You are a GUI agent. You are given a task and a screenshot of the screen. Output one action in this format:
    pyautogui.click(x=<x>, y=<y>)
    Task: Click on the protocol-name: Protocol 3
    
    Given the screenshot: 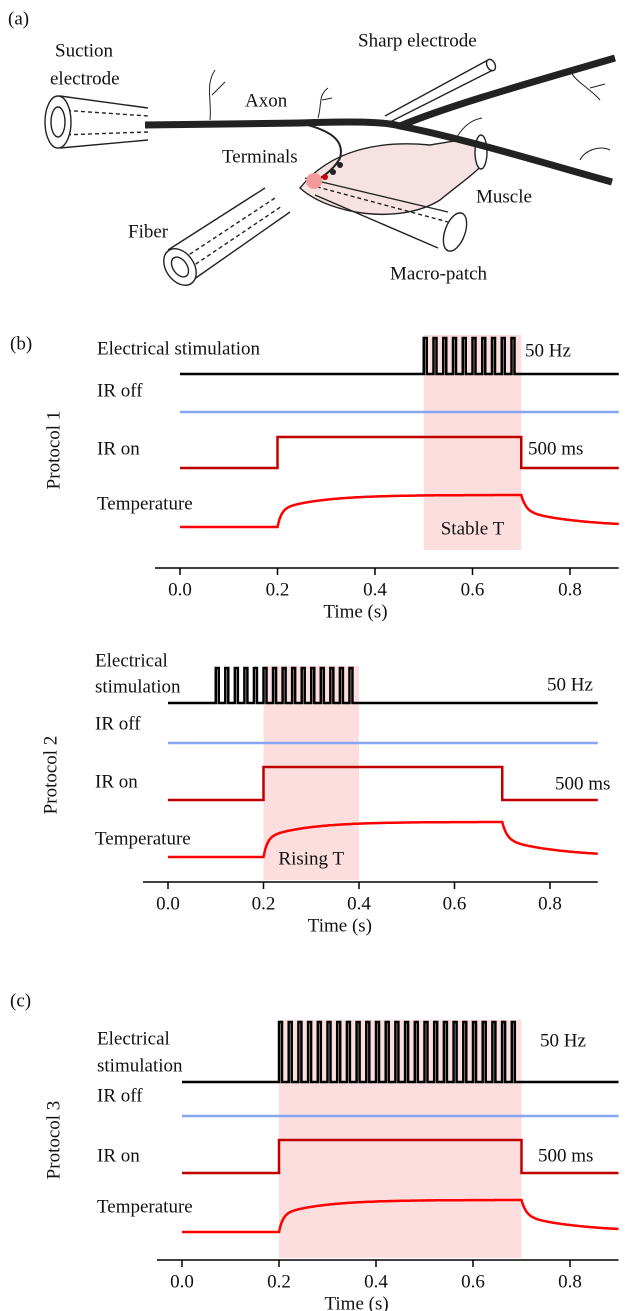 What is the action you would take?
    pyautogui.click(x=53, y=1140)
    